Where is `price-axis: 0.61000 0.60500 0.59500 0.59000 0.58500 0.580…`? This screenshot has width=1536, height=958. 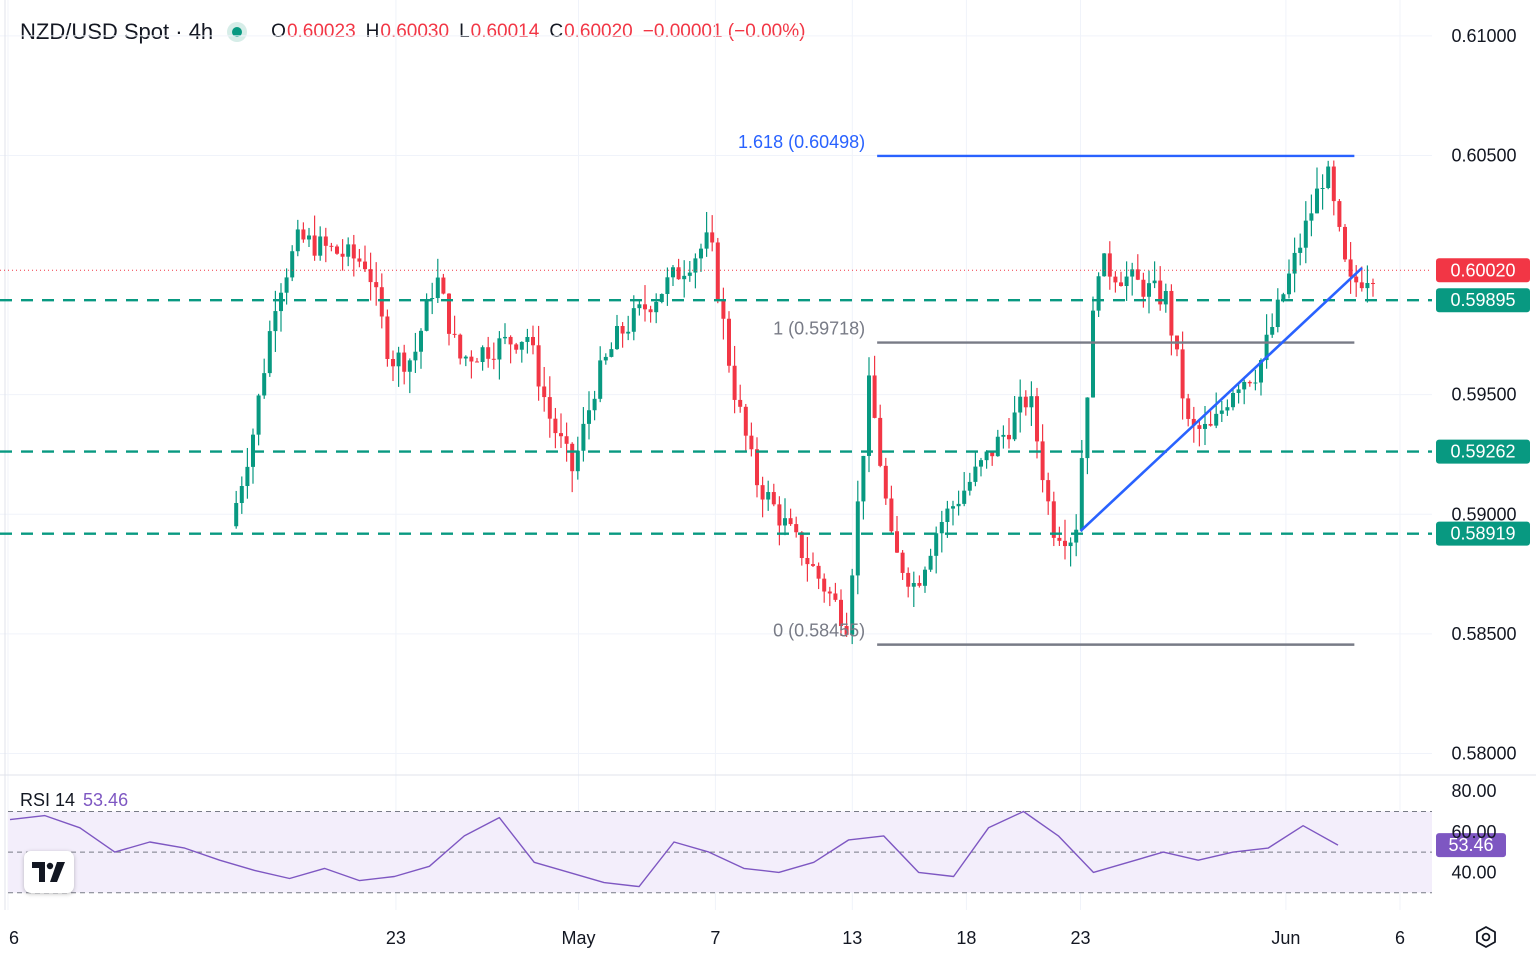
price-axis: 0.61000 0.60500 0.59500 0.59000 0.58500 0.580… is located at coordinates (1483, 454).